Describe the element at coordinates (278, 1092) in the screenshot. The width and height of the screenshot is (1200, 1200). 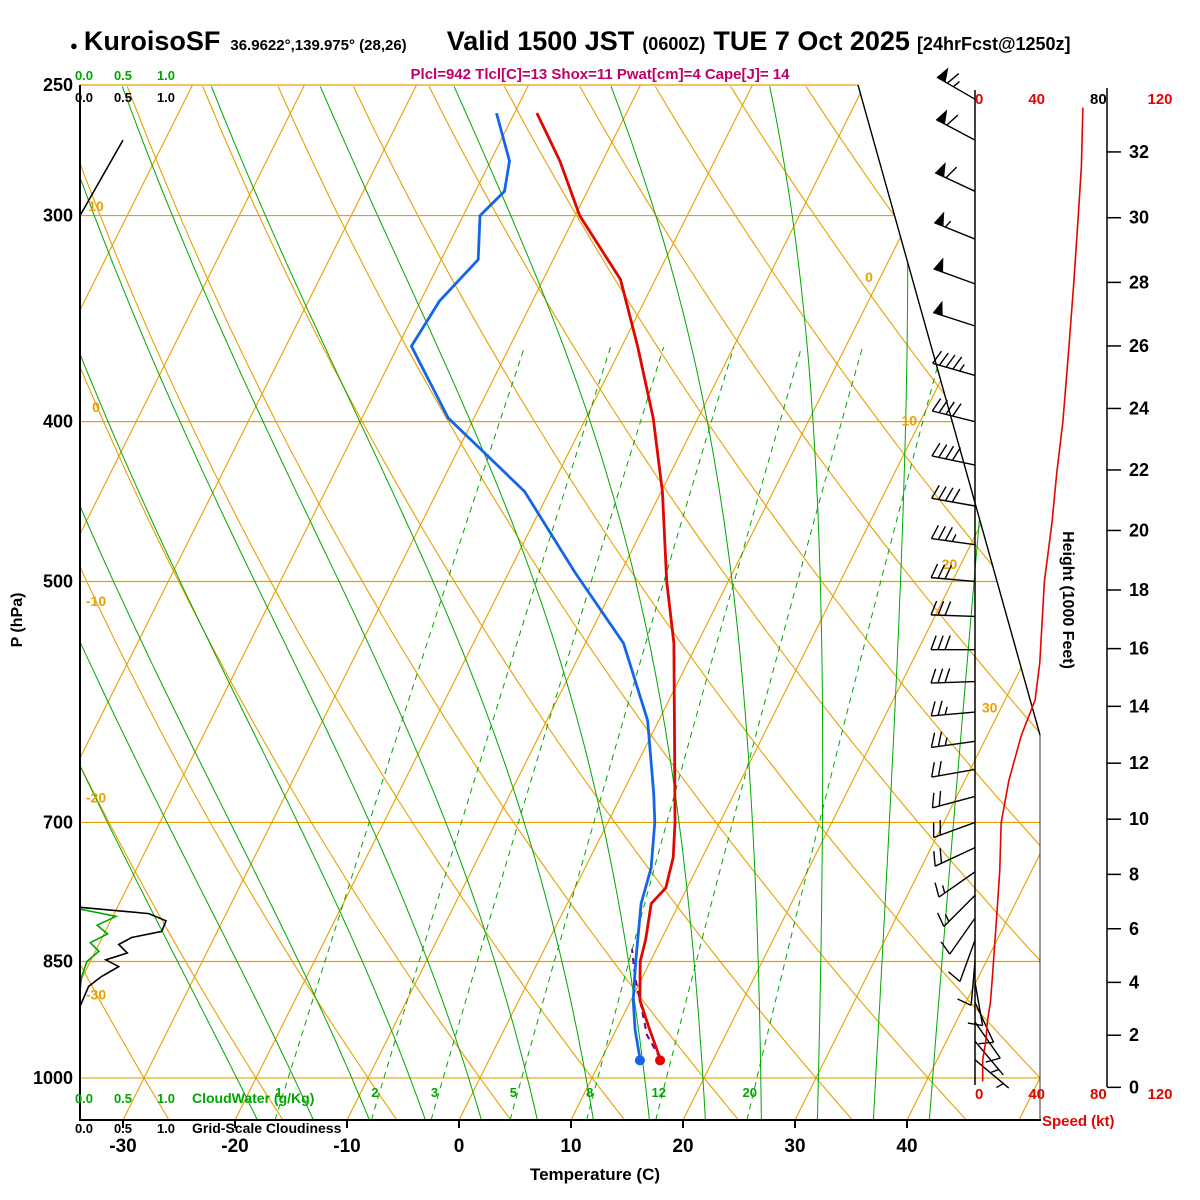
I see `mixing-ratio-label: 1` at that location.